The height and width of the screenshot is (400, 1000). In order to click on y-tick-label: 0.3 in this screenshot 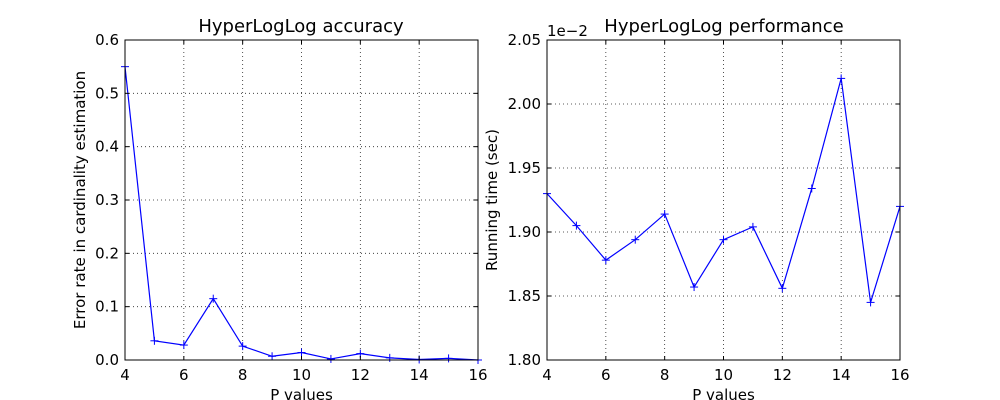, I will do `click(107, 200)`.